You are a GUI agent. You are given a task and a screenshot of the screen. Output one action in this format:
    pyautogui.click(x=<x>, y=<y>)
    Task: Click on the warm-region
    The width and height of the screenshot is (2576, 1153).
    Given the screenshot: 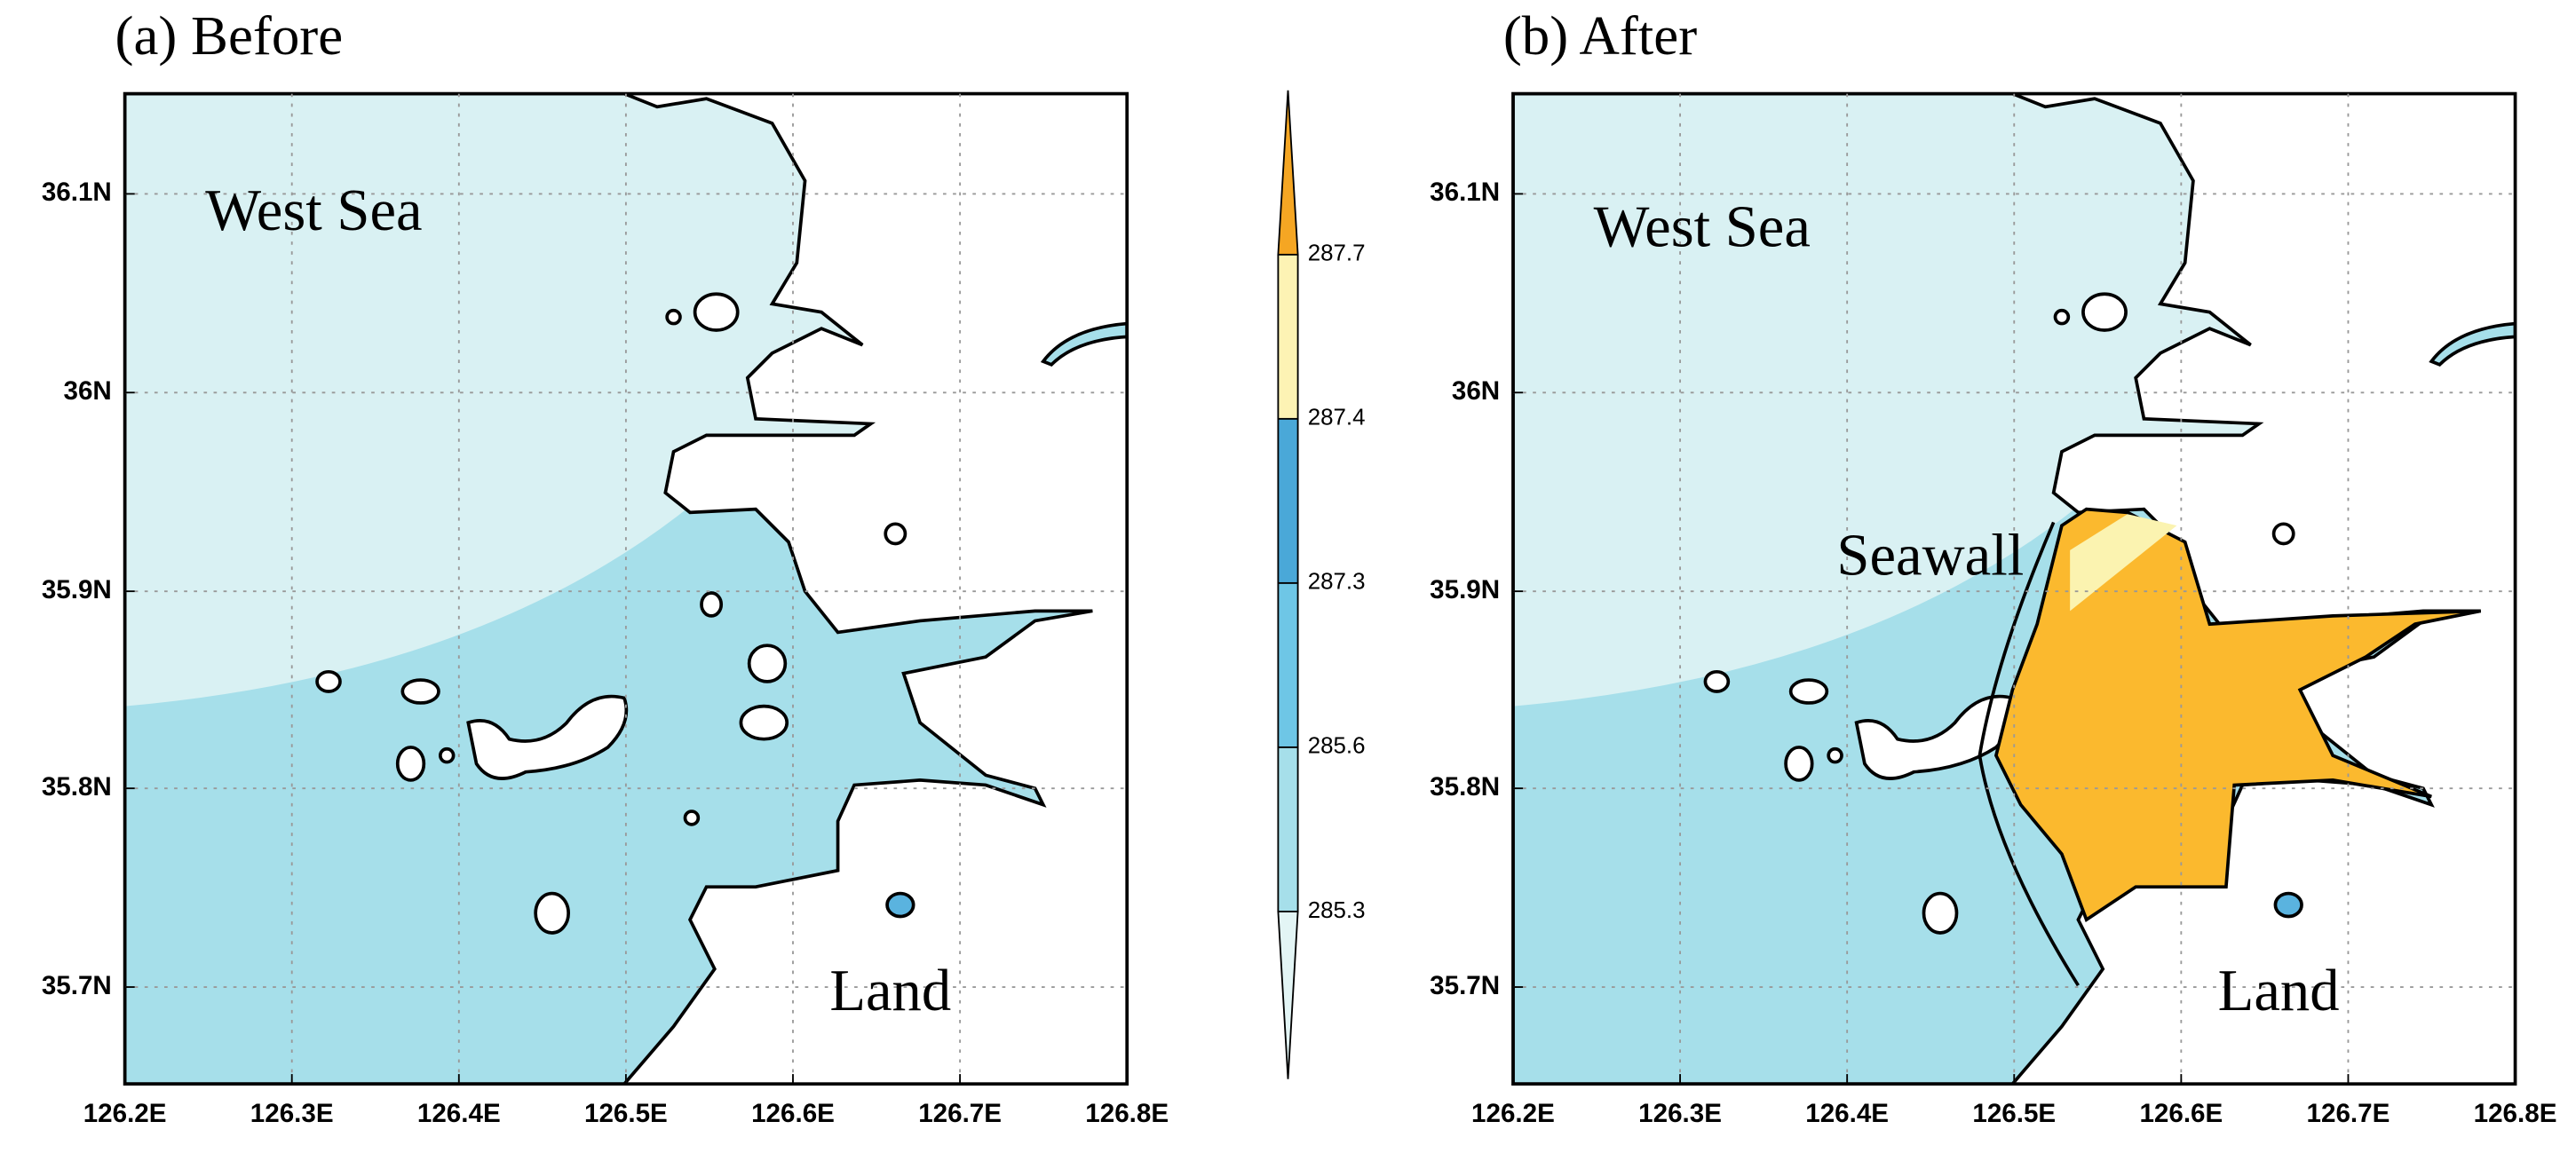 What is the action you would take?
    pyautogui.click(x=2238, y=715)
    